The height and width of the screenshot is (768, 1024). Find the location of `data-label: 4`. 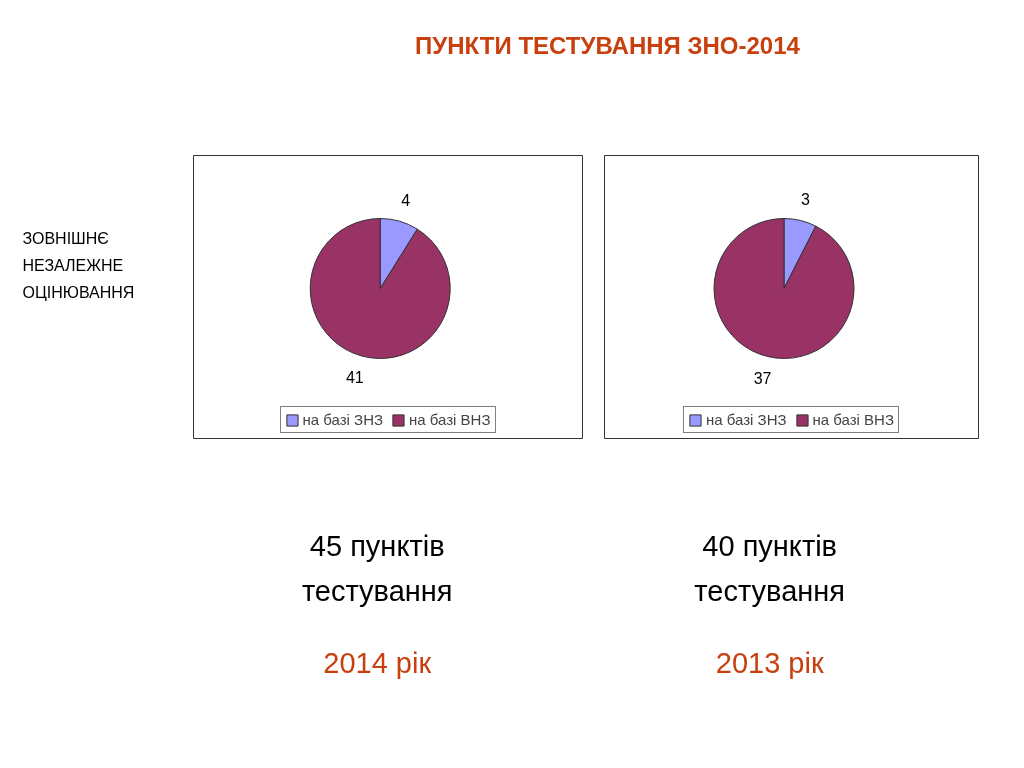

data-label: 4 is located at coordinates (406, 201).